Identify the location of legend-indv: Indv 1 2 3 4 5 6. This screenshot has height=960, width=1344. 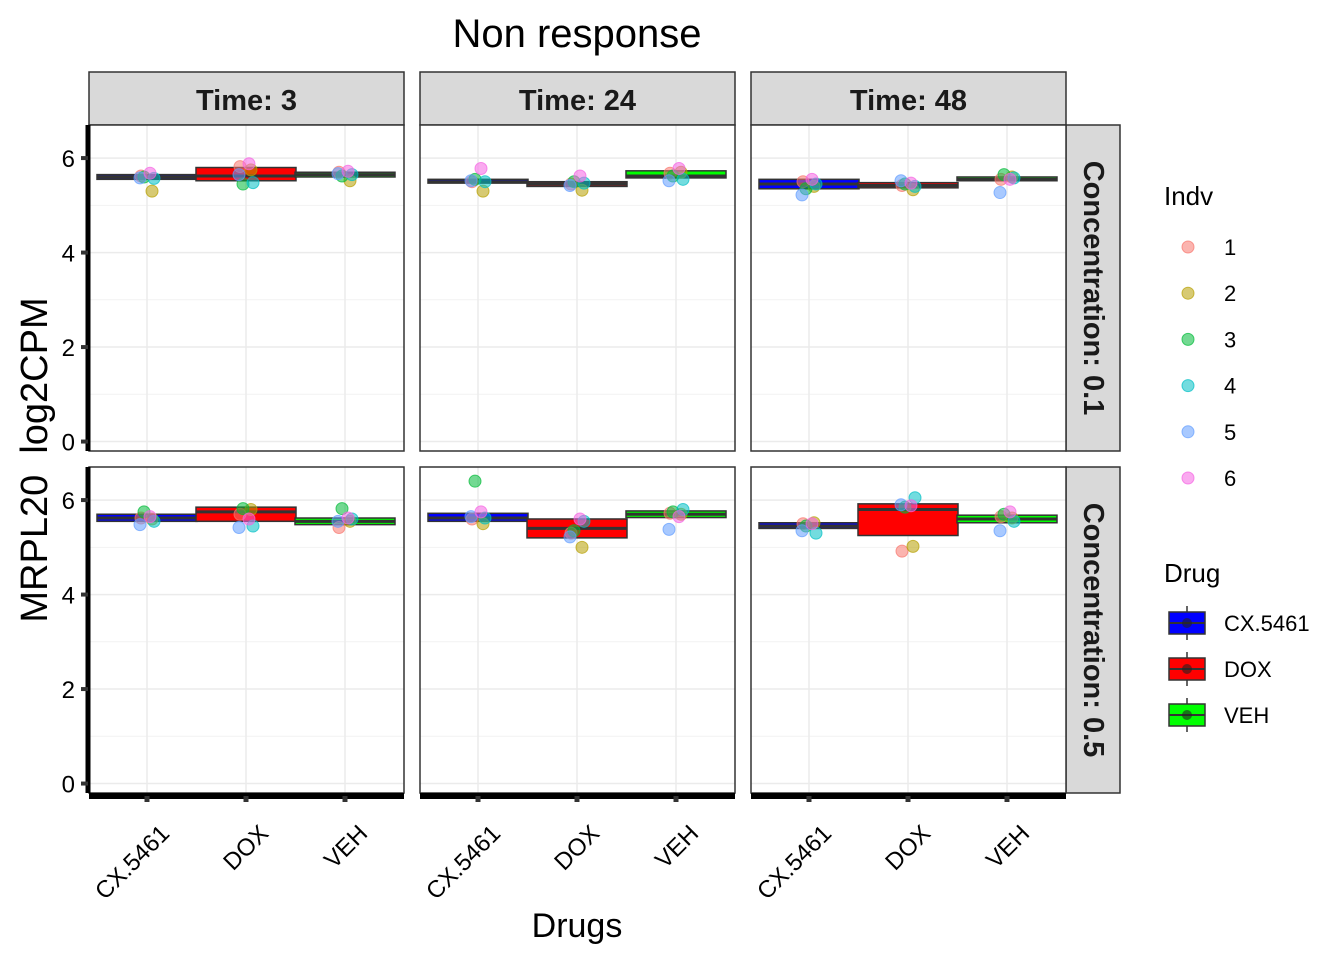
(1200, 336).